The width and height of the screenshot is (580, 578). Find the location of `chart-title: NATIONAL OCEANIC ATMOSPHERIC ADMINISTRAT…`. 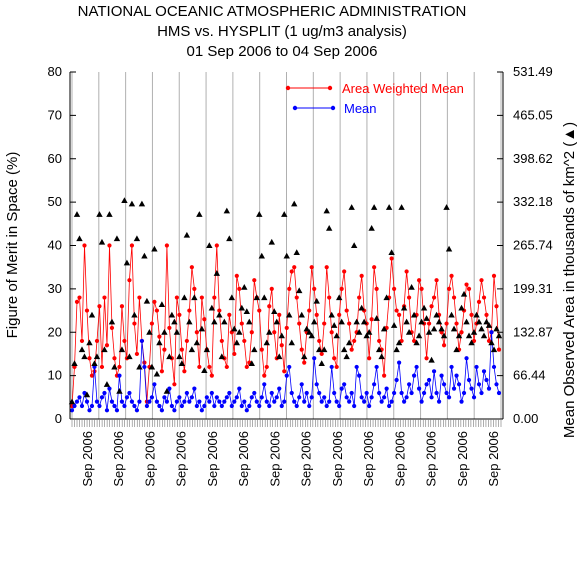

chart-title: NATIONAL OCEANIC ATMOSPHERIC ADMINISTRAT… is located at coordinates (272, 11).